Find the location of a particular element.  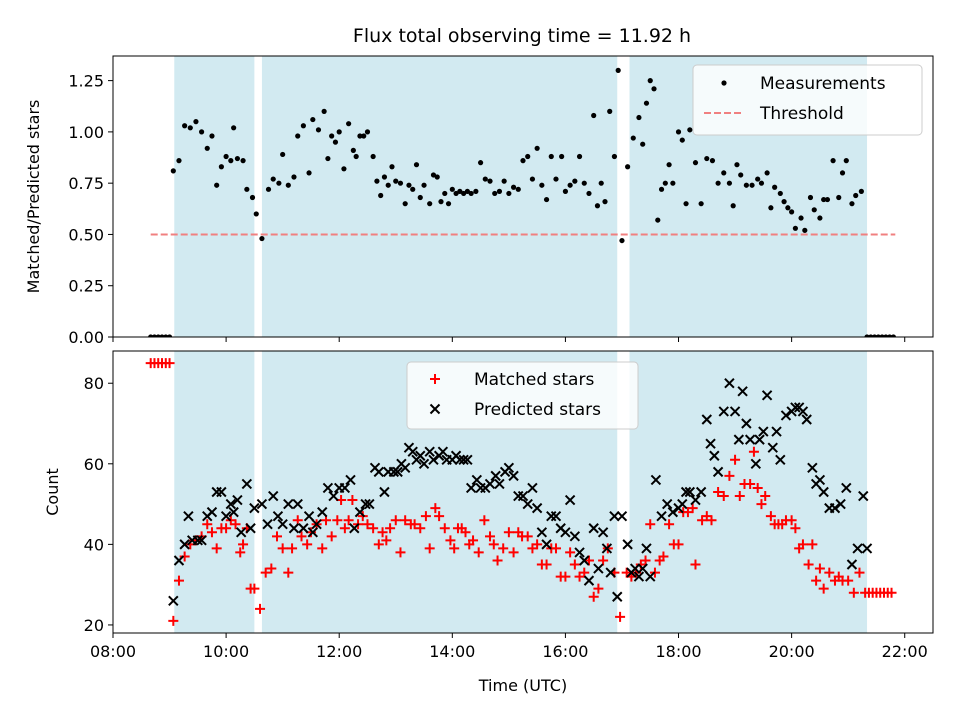

legend-label: Matched stars is located at coordinates (534, 380).